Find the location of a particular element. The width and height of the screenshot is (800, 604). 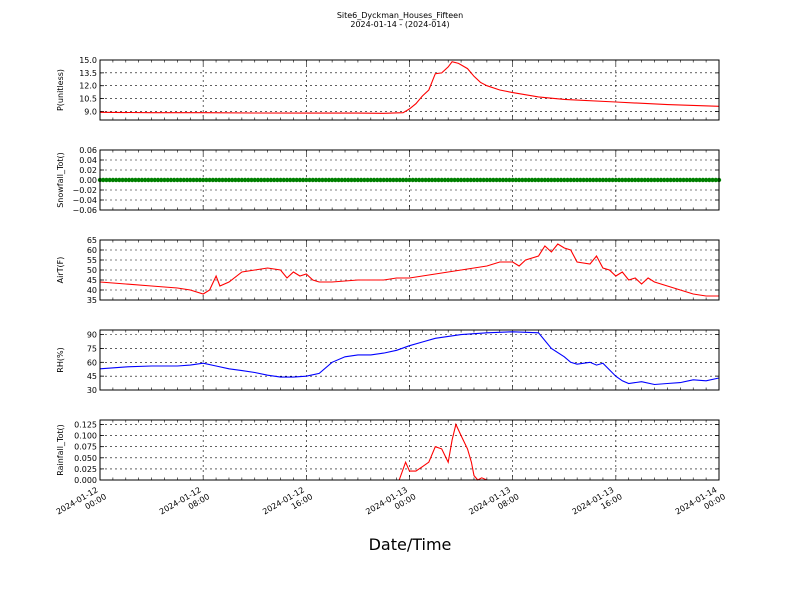

y-tick-label: 30 is located at coordinates (92, 390).